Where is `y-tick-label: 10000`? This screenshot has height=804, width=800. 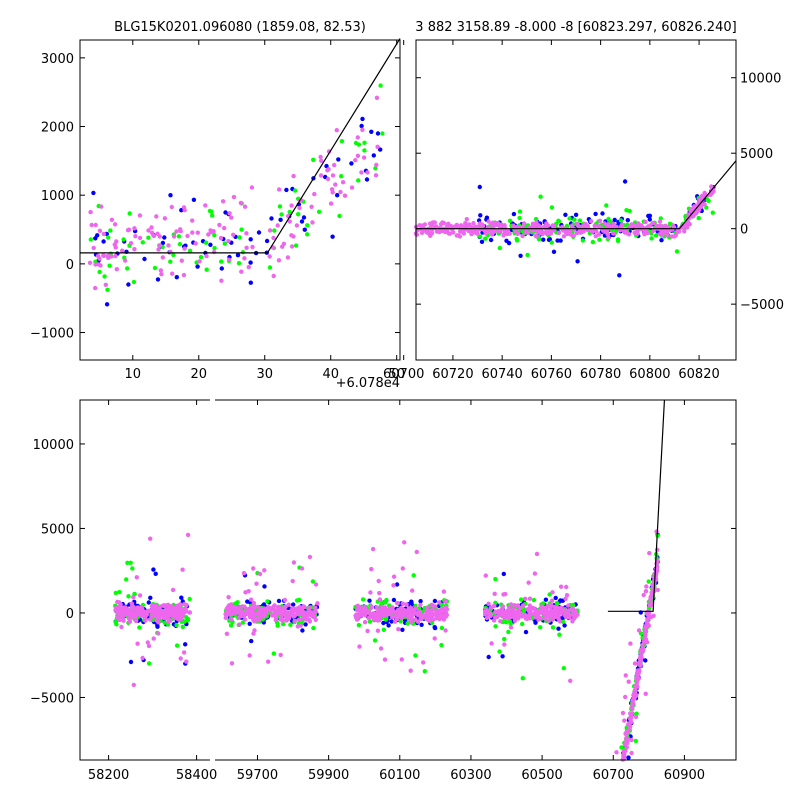
y-tick-label: 10000 is located at coordinates (53, 445).